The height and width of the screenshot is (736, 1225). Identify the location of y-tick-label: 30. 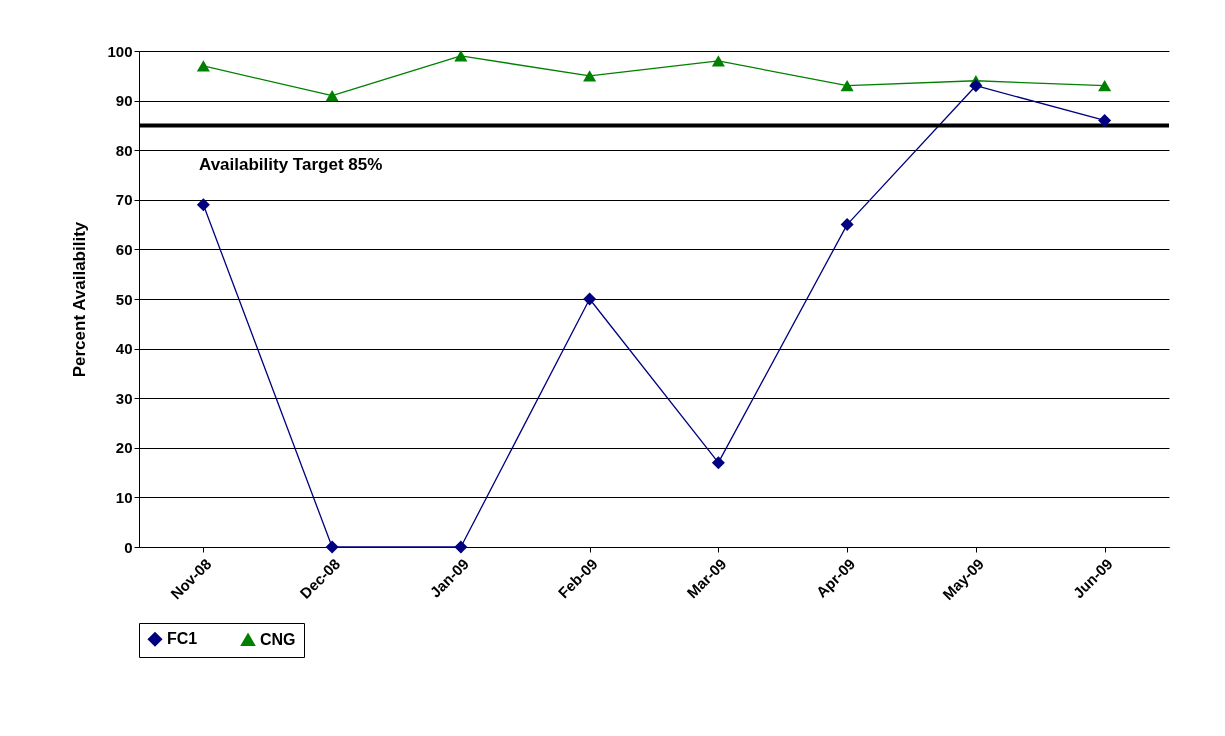
(124, 398).